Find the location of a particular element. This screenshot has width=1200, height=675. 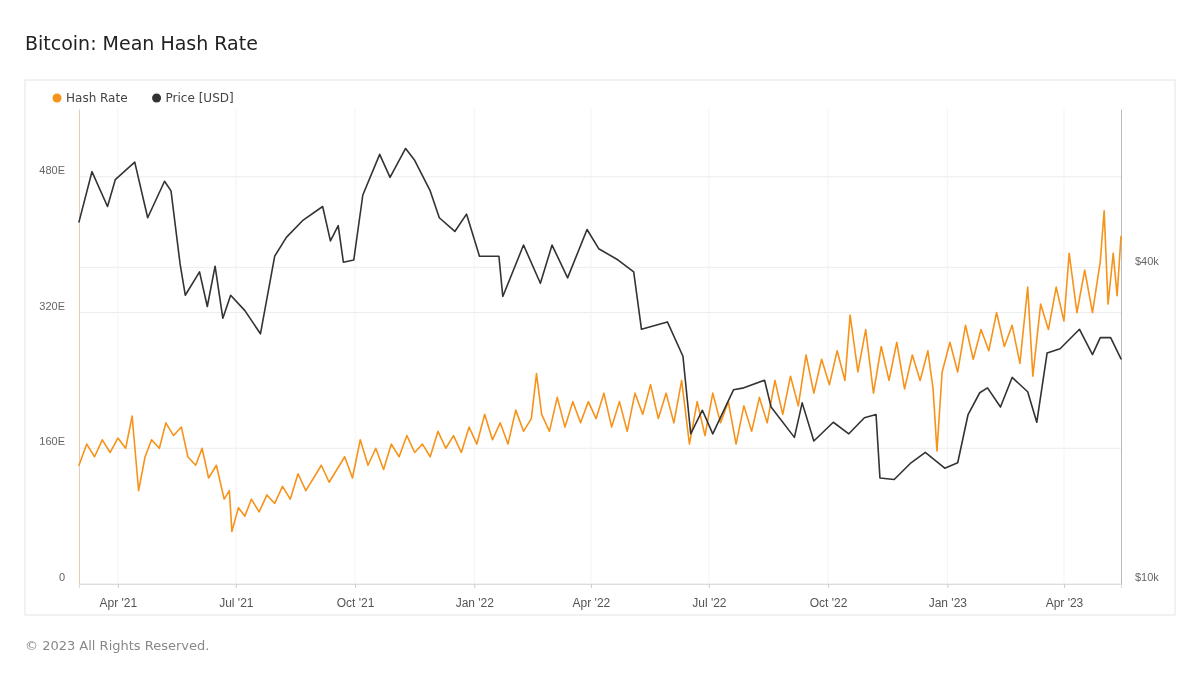

legend-label: Price [USD] is located at coordinates (199, 98).